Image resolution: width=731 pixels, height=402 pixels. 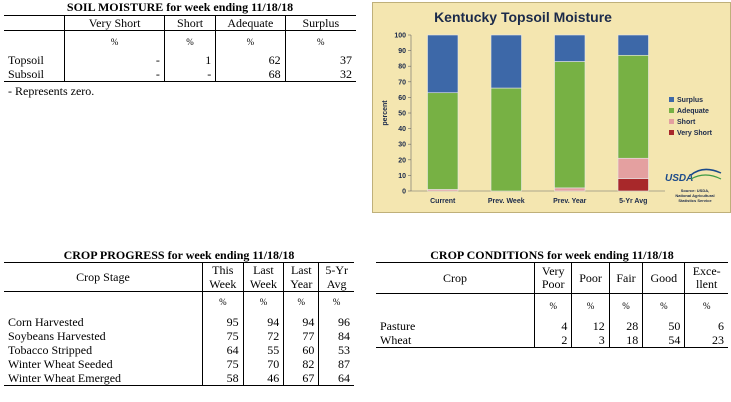 I want to click on soil-row-label-subsoil: Subsoil, so click(x=26, y=74).